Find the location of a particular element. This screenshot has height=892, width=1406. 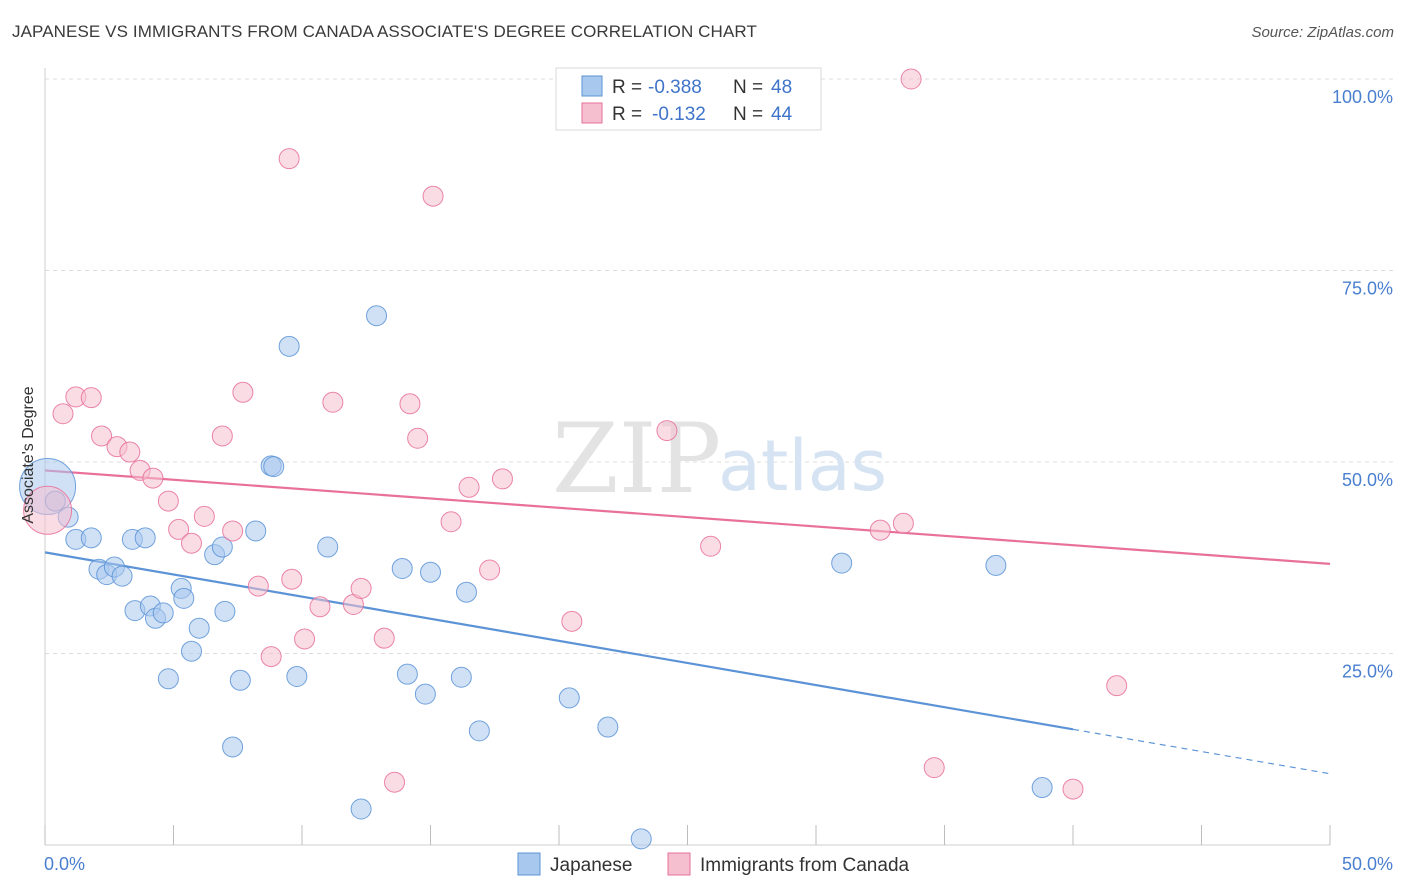

legend-n-label-1: N = is located at coordinates (748, 87).